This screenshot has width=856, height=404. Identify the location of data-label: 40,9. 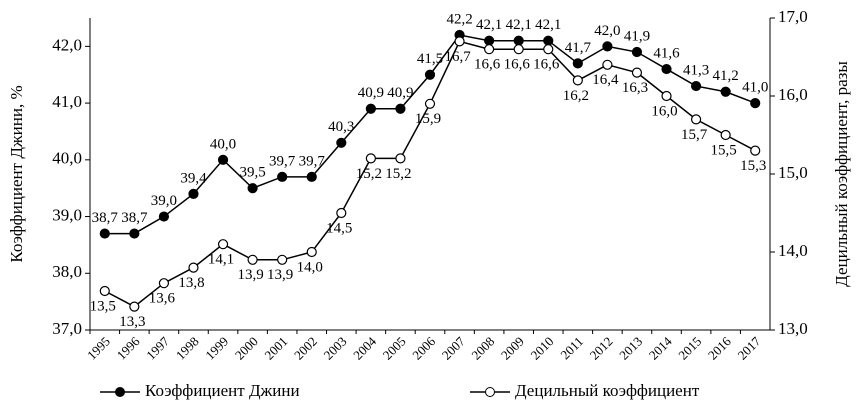
(371, 93).